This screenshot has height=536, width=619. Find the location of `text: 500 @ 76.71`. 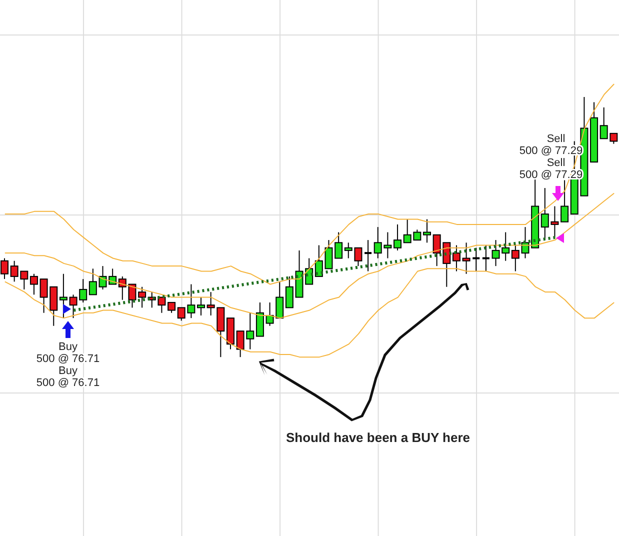

text: 500 @ 76.71 is located at coordinates (68, 383).